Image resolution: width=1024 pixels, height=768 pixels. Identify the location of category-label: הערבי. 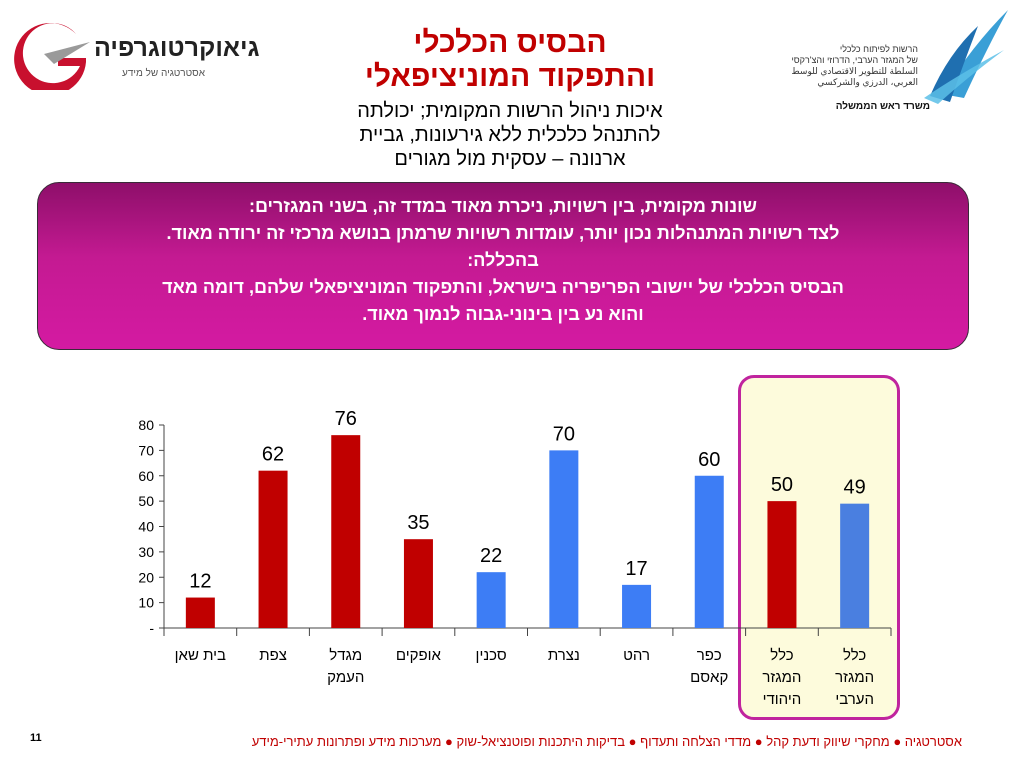
(854, 699).